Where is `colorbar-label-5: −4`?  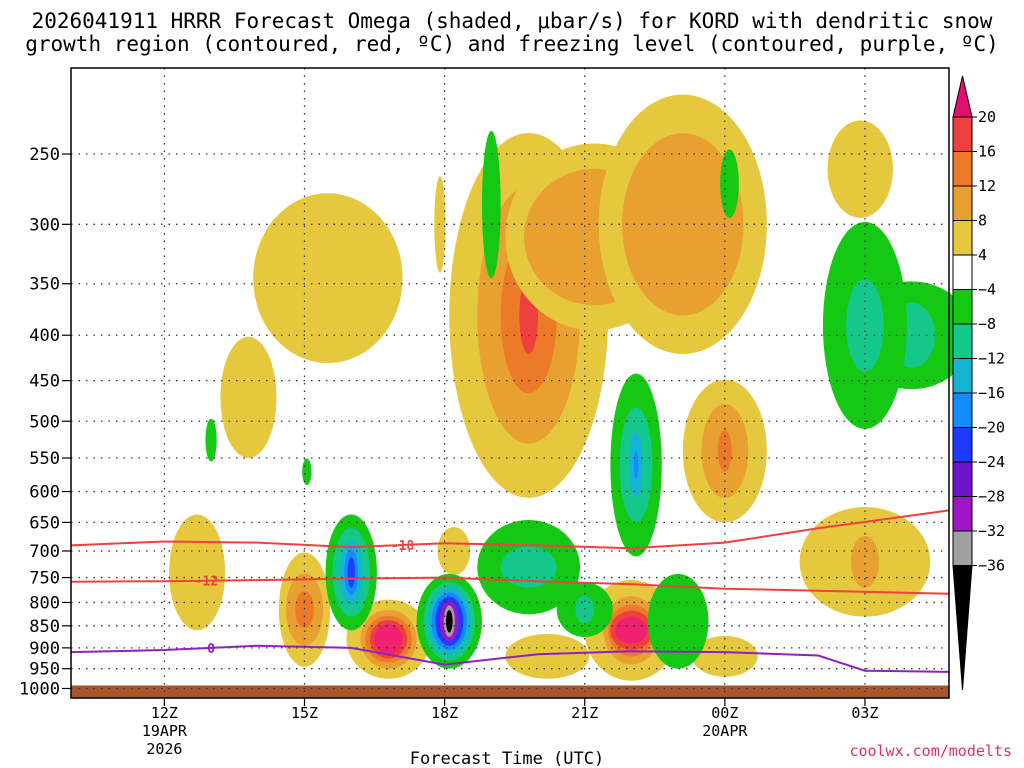 colorbar-label-5: −4 is located at coordinates (987, 290).